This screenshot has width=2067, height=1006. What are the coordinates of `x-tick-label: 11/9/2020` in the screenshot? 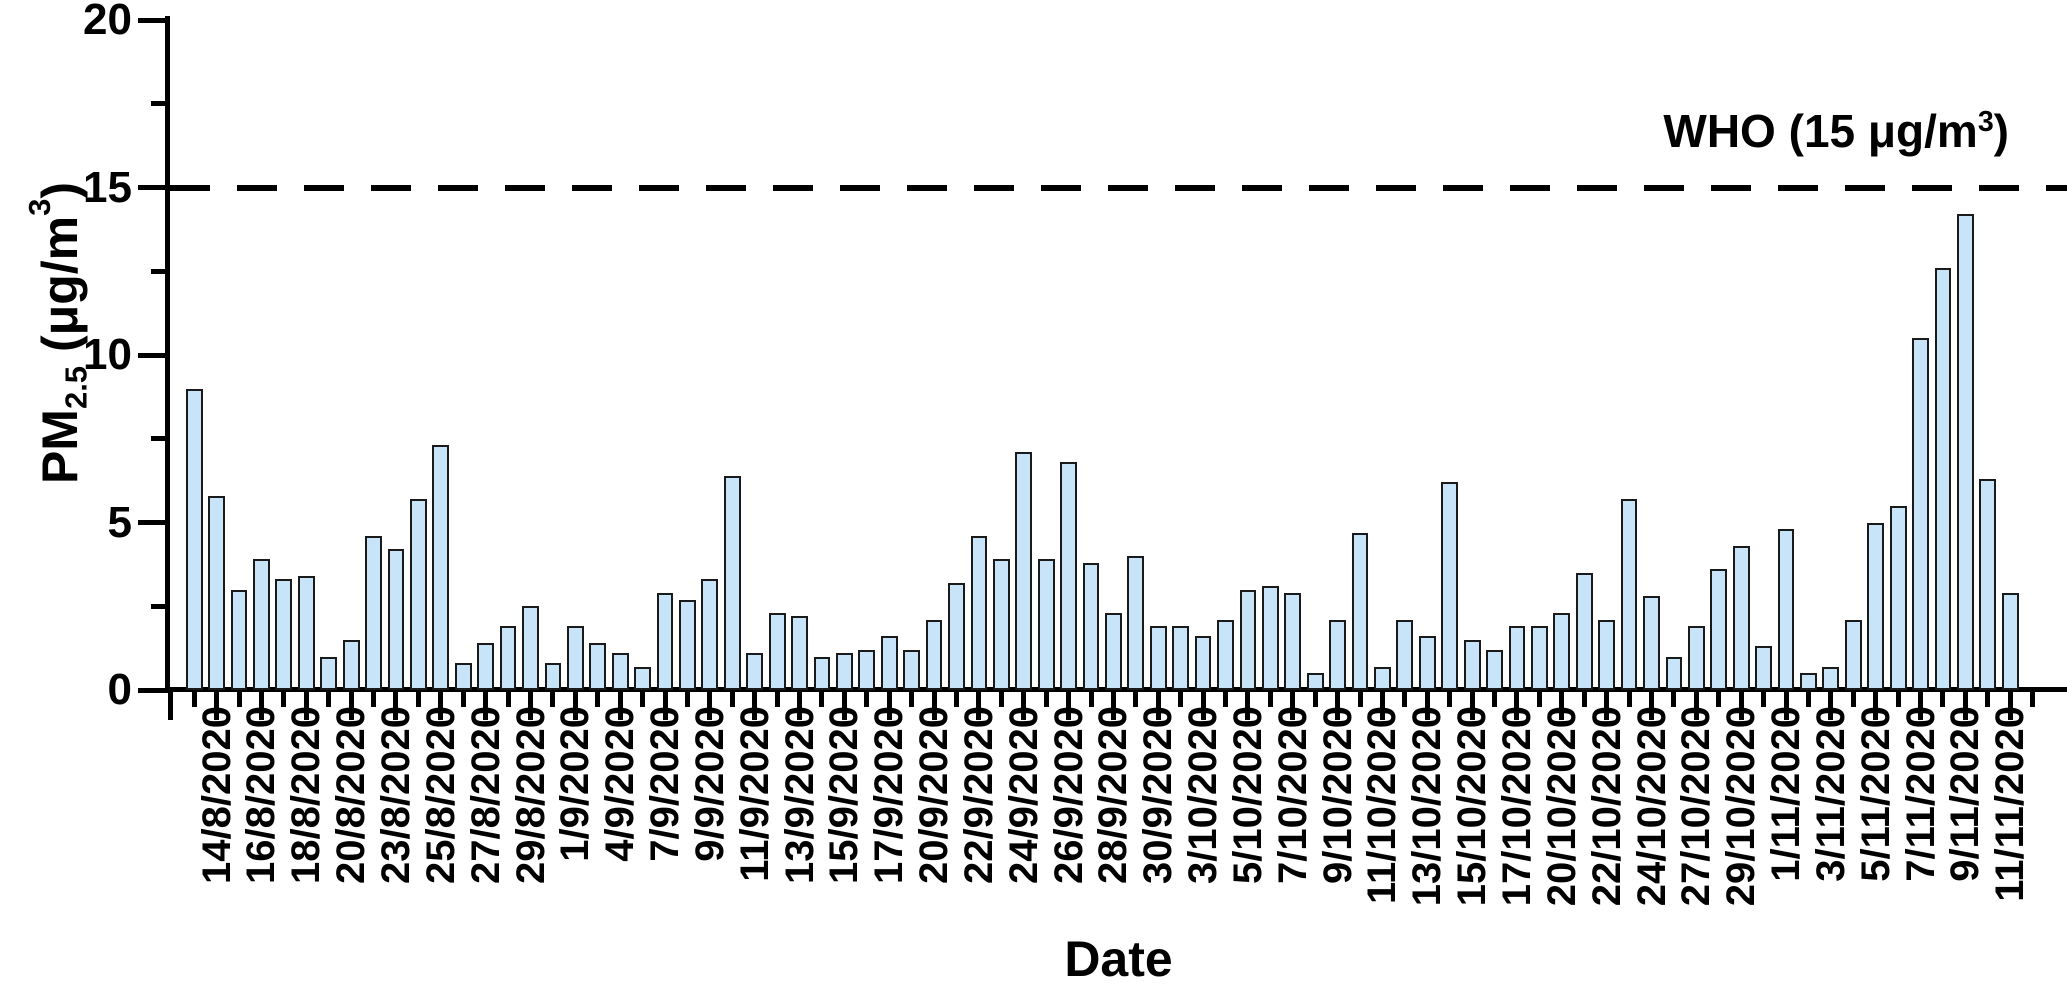 It's located at (754, 794).